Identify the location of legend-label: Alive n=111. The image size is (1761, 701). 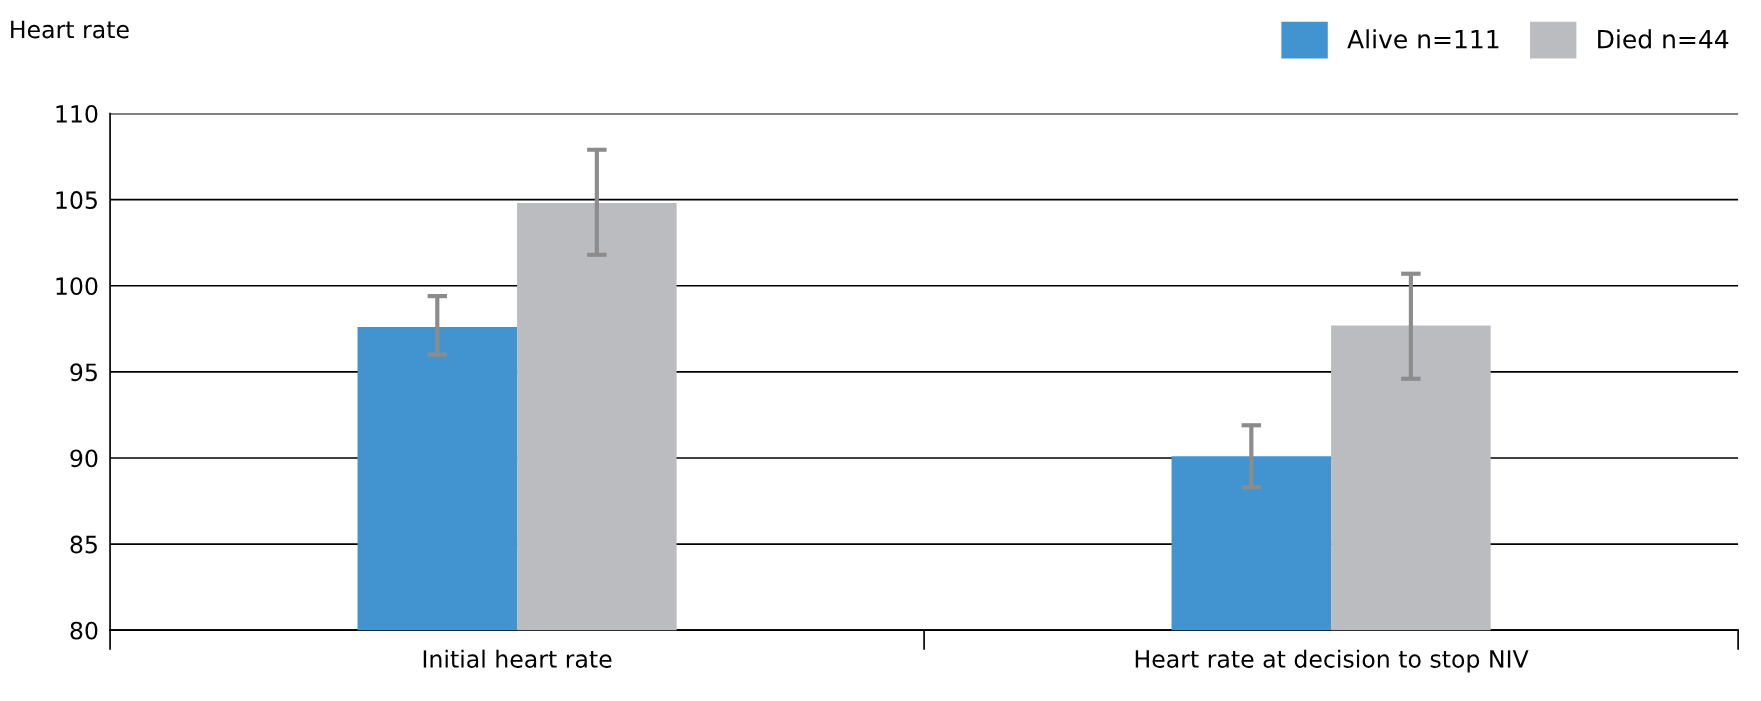
(1423, 39).